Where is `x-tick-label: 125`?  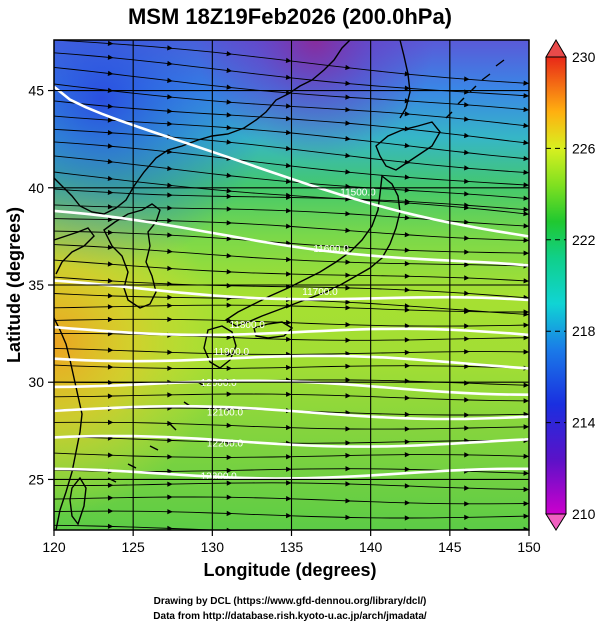 x-tick-label: 125 is located at coordinates (133, 547).